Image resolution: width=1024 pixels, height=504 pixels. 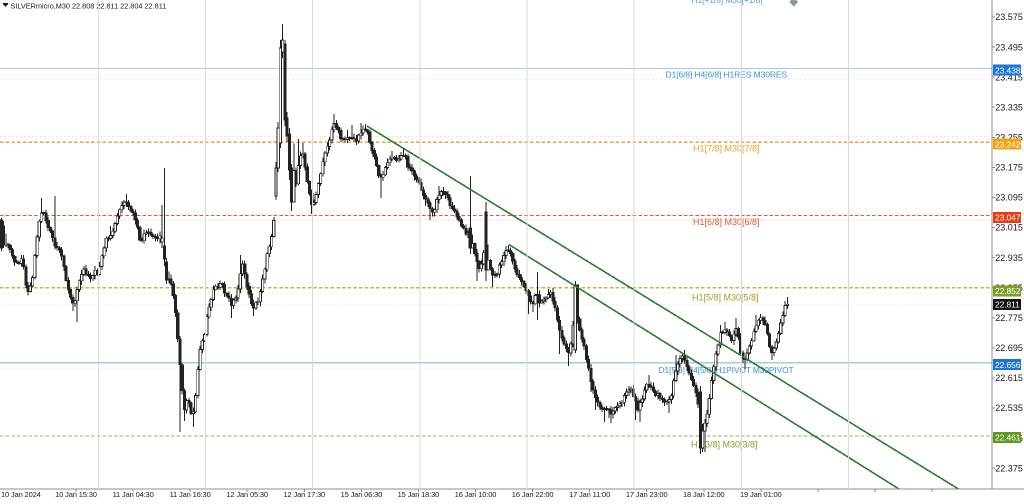 I want to click on svg-text: 22.535, so click(x=1009, y=408).